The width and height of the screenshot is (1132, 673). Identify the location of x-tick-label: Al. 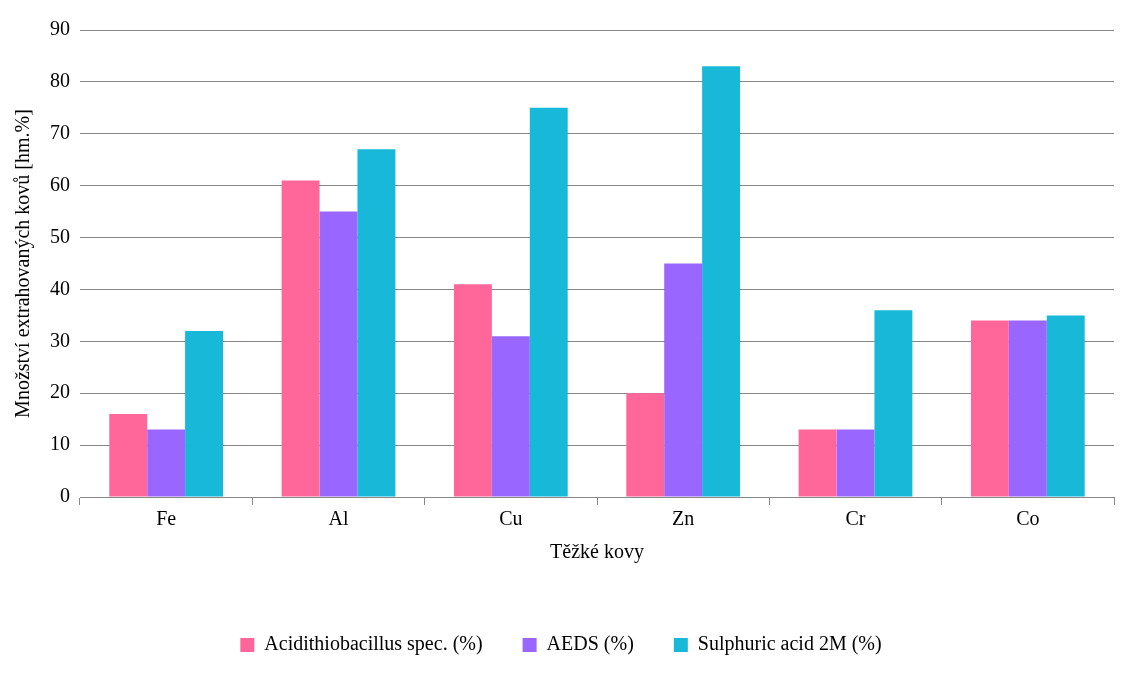
(338, 518).